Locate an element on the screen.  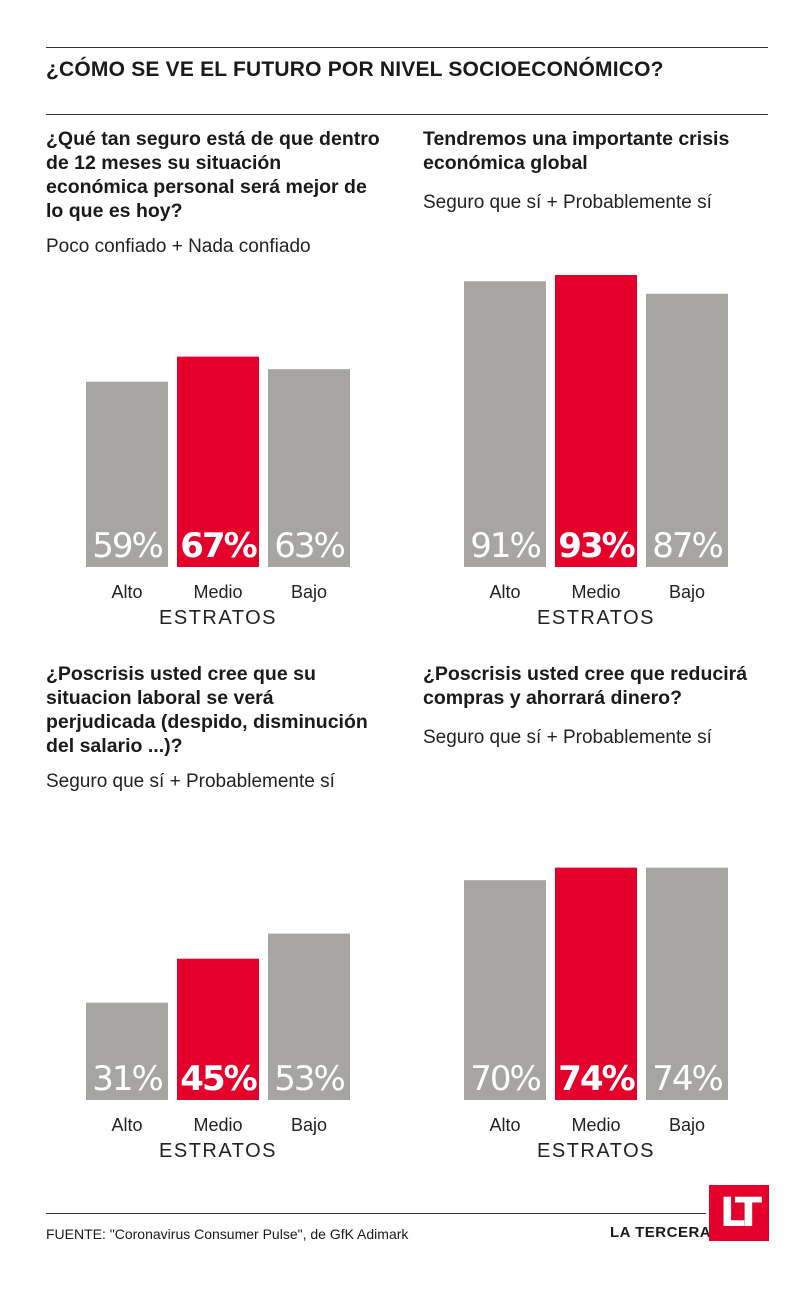
top-rule is located at coordinates (407, 47).